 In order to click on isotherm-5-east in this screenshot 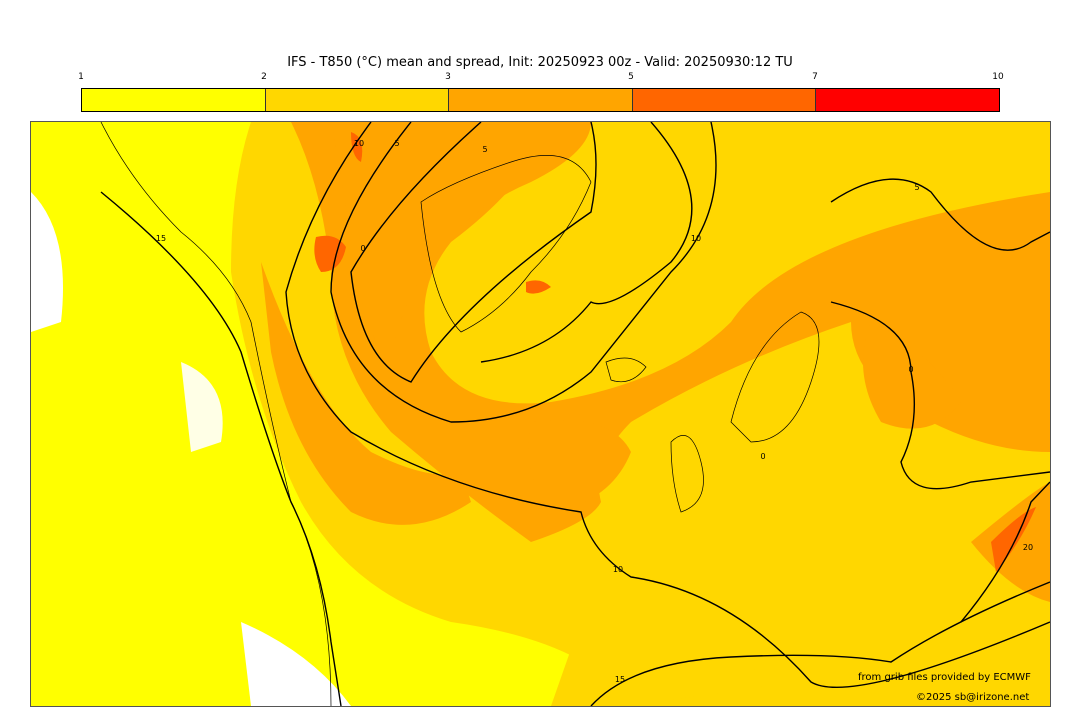, I will do `click(940, 214)`.